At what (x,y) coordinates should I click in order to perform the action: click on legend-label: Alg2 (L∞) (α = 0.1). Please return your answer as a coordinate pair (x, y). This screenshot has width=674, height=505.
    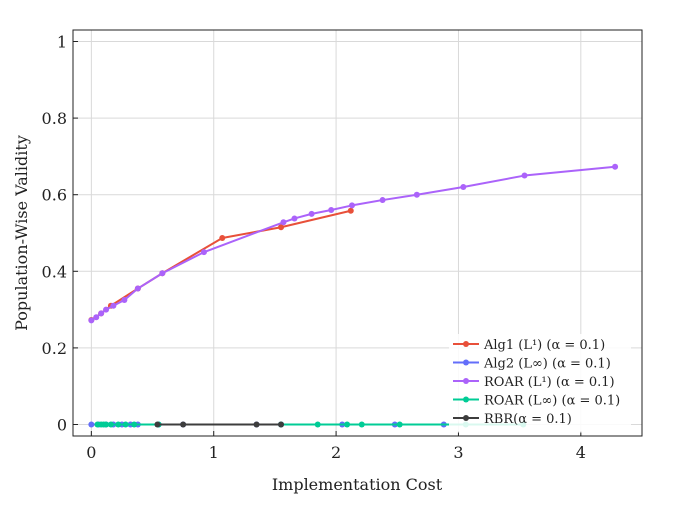
    Looking at the image, I should click on (547, 364).